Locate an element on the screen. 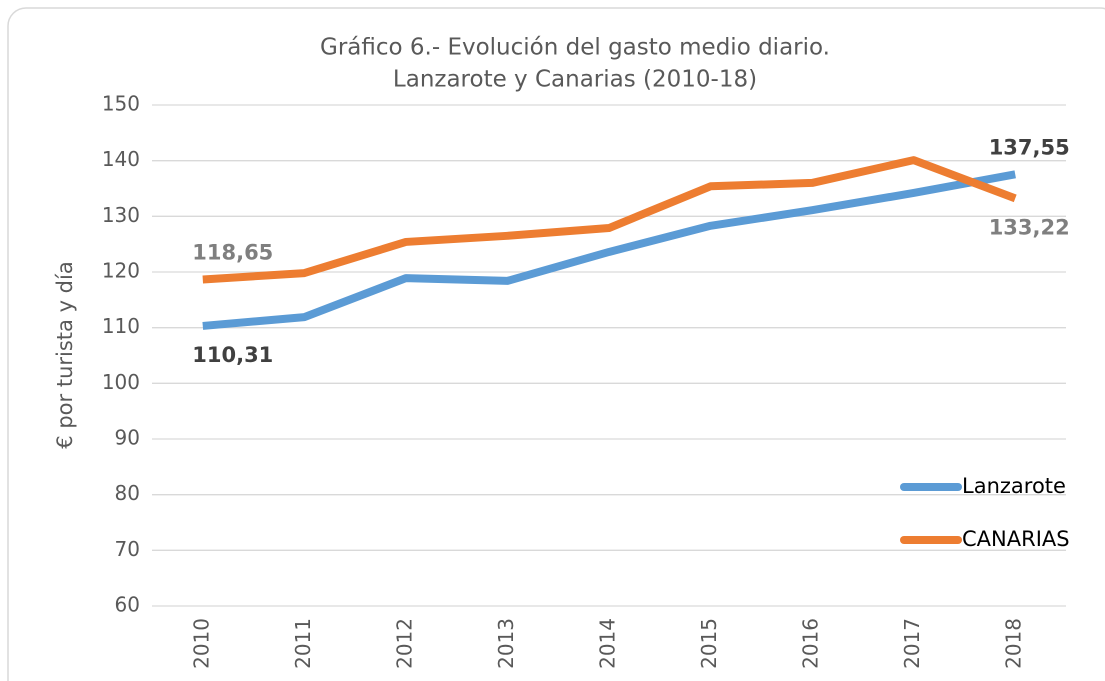  x-tick-label: 2012 is located at coordinates (404, 643).